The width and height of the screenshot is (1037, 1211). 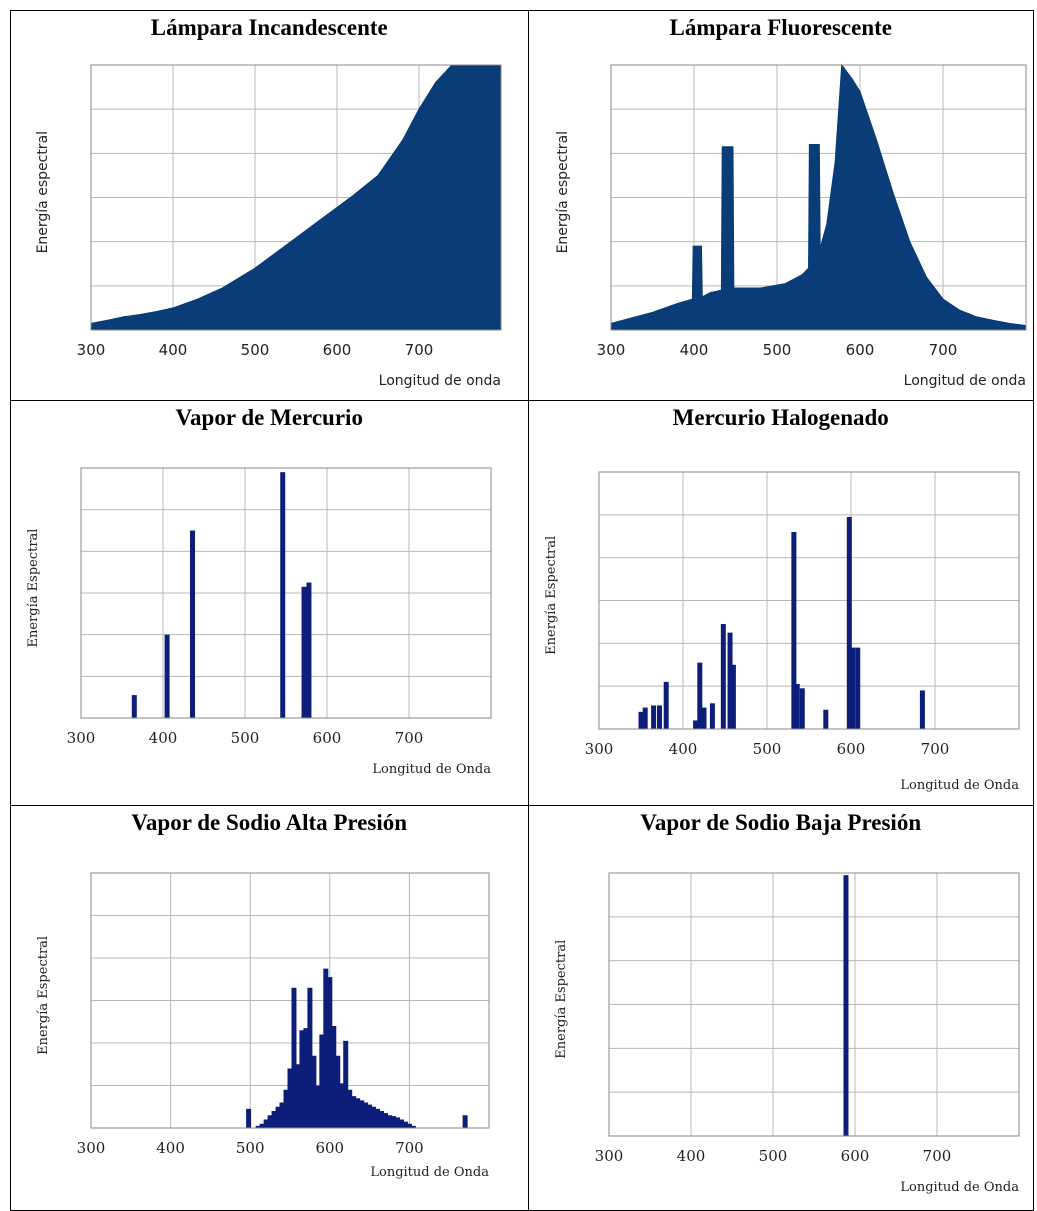 What do you see at coordinates (43, 192) in the screenshot?
I see `y-axis-label: Energía espectral` at bounding box center [43, 192].